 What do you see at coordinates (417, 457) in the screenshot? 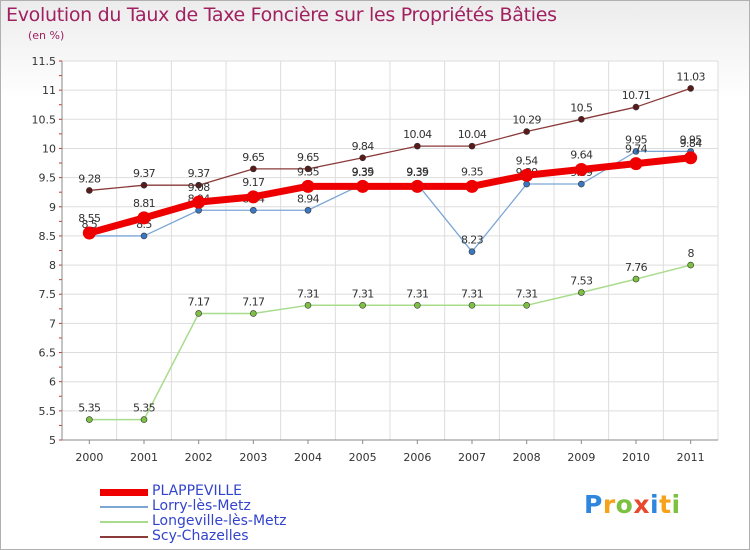
I see `x-tick-label: 2006` at bounding box center [417, 457].